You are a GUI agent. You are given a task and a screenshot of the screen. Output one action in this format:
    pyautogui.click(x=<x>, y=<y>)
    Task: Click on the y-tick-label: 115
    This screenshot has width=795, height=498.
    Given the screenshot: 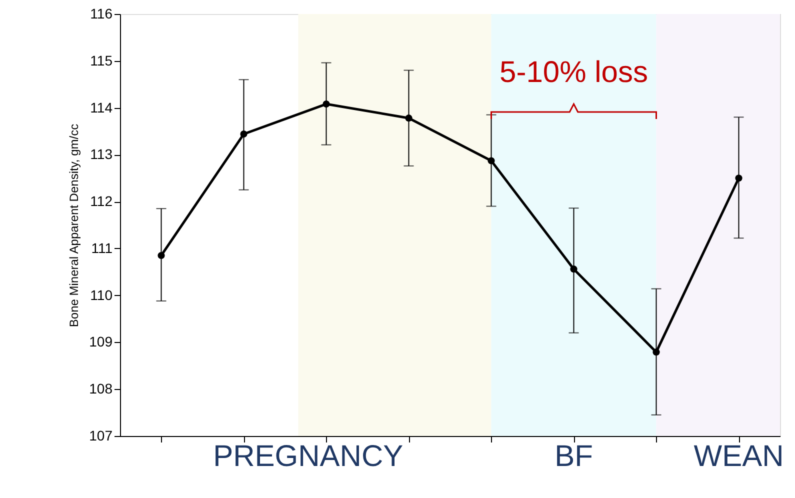 What is the action you would take?
    pyautogui.click(x=101, y=60)
    